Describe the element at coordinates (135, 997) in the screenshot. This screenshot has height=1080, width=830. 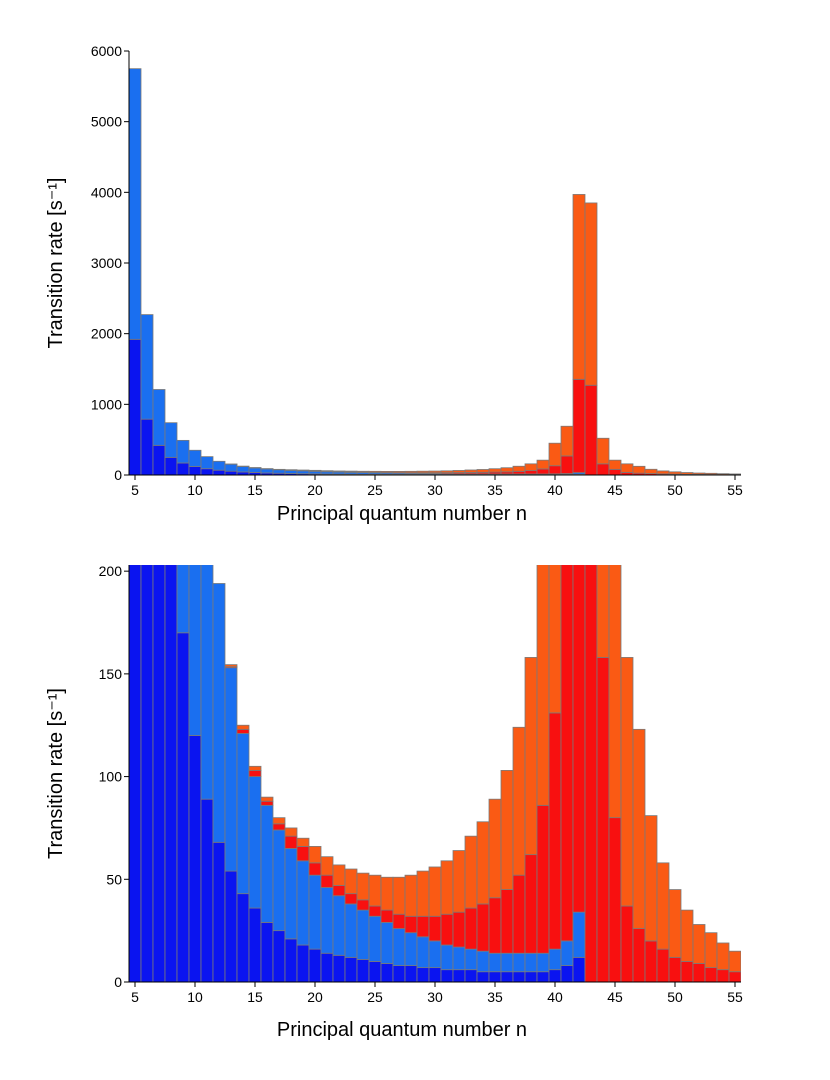
I see `x-tick-label: 5` at that location.